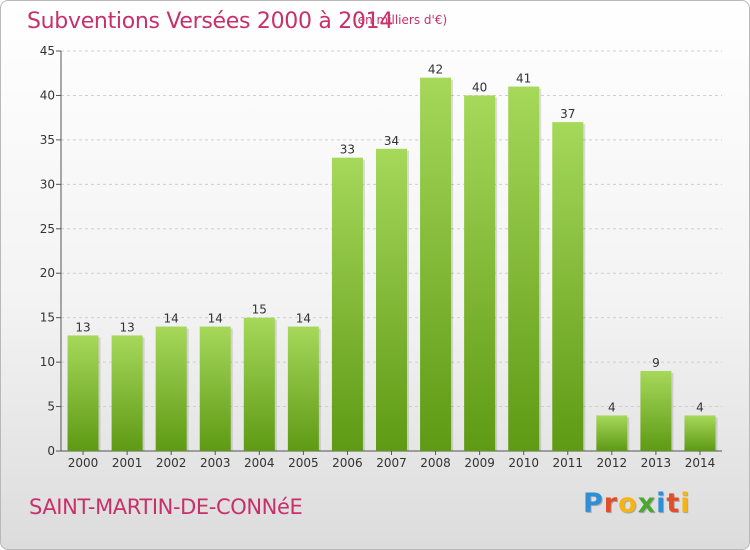  I want to click on logo-letter: o, so click(628, 503).